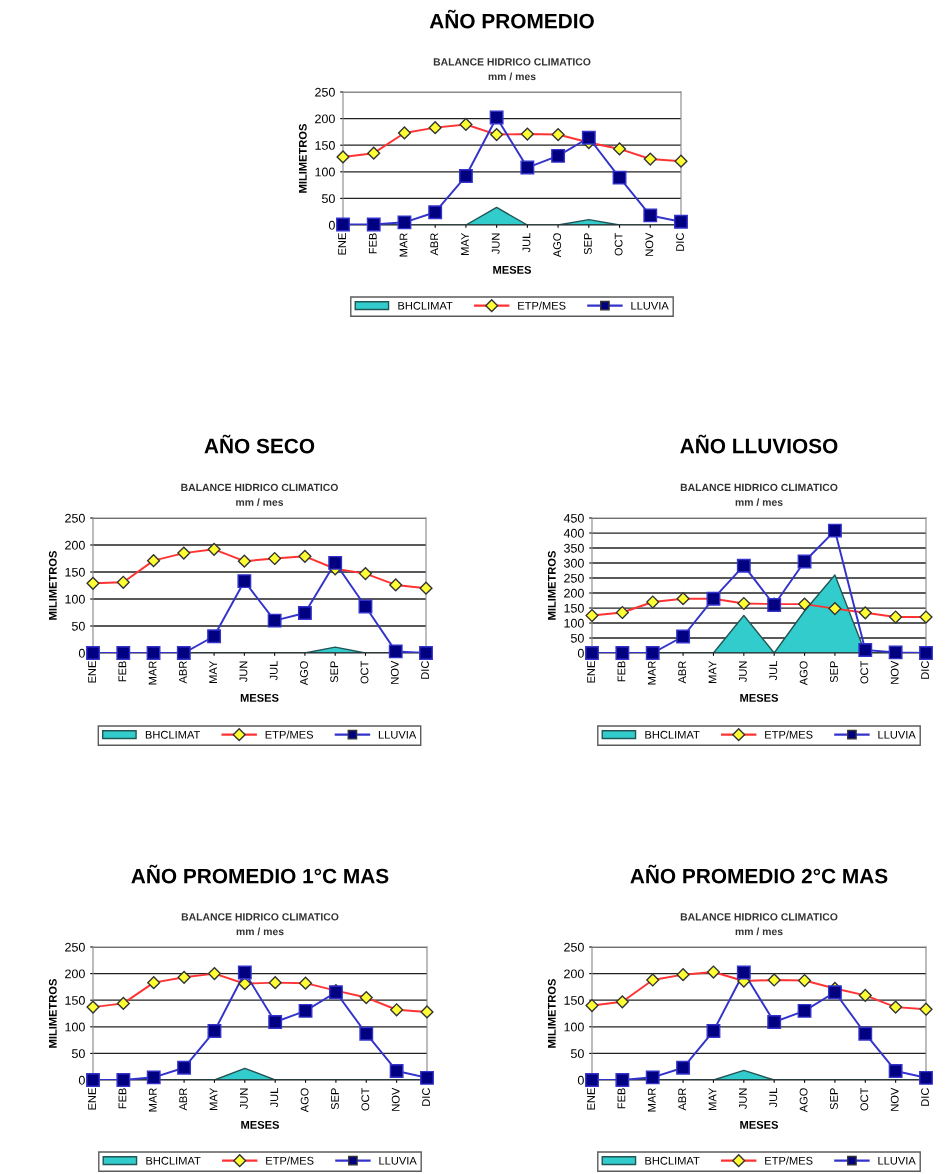 The height and width of the screenshot is (1174, 947). Describe the element at coordinates (259, 444) in the screenshot. I see `chart-title: AÑO SECO` at that location.